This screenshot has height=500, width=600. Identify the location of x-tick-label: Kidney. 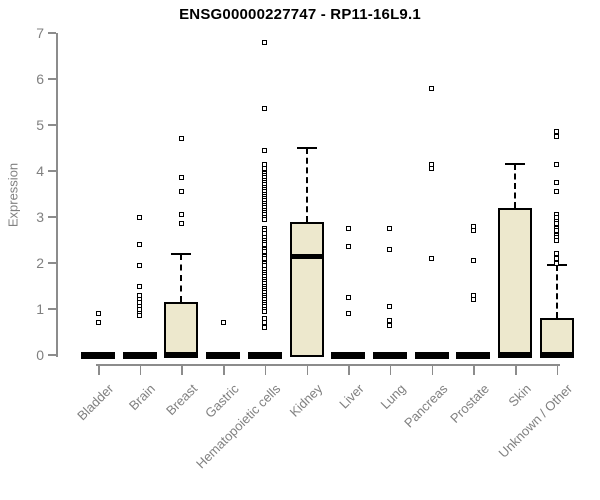
(306, 400).